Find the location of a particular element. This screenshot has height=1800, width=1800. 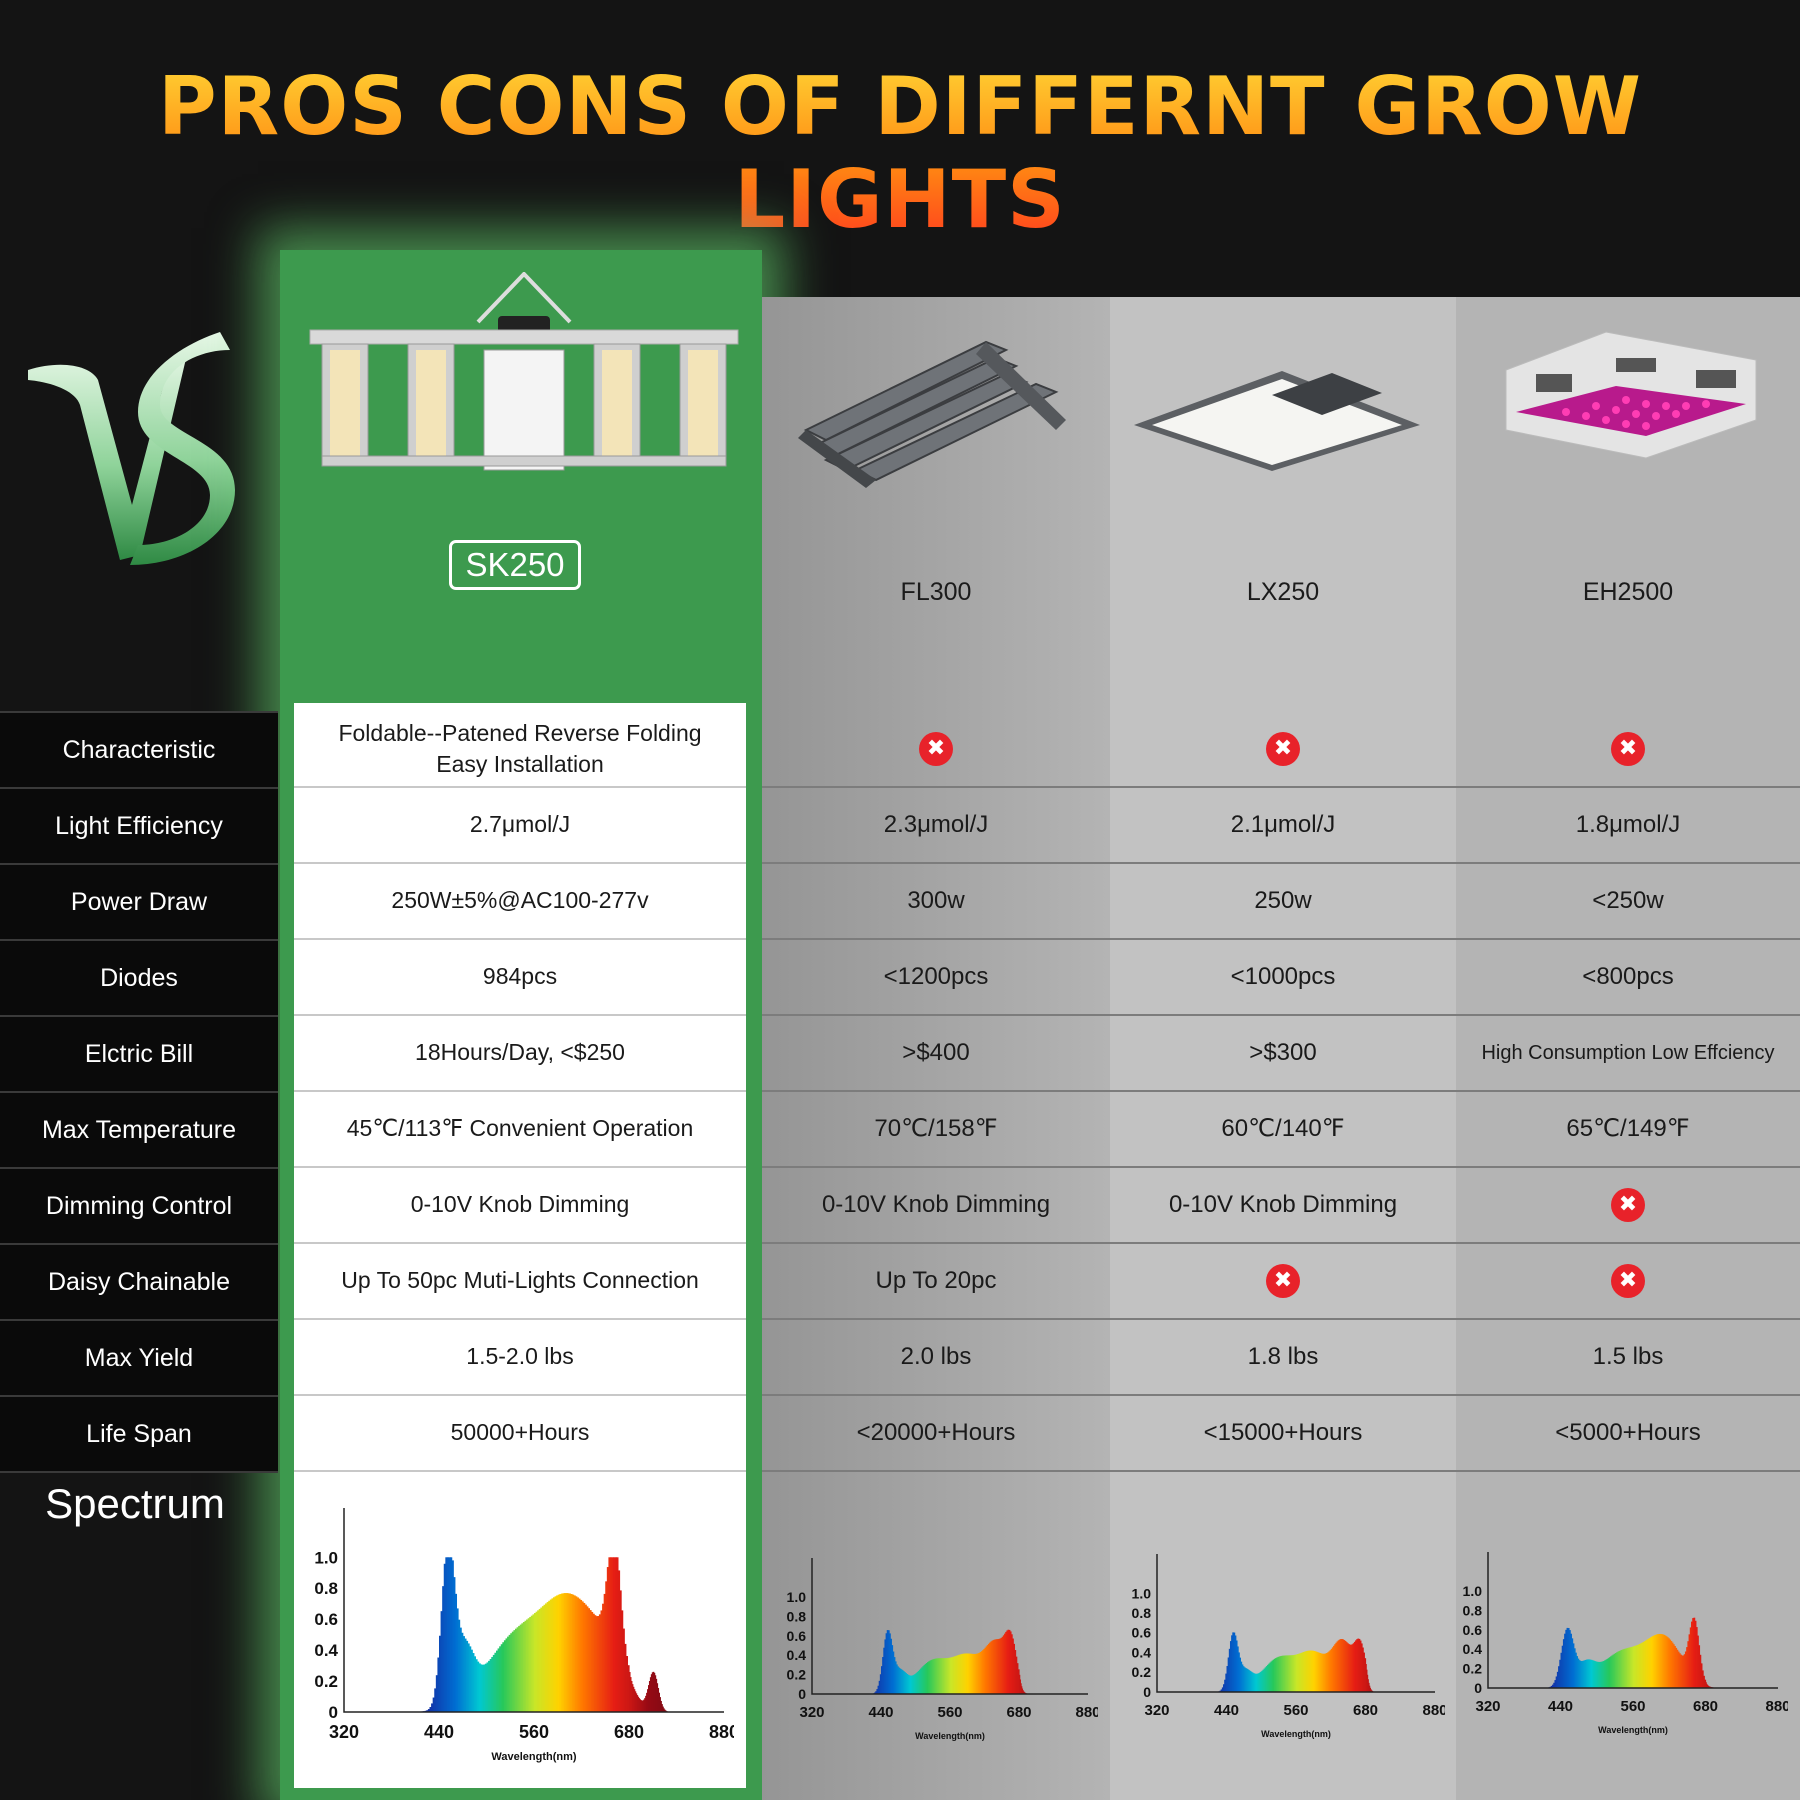

y-tick-label: 0.4 is located at coordinates (797, 1655).